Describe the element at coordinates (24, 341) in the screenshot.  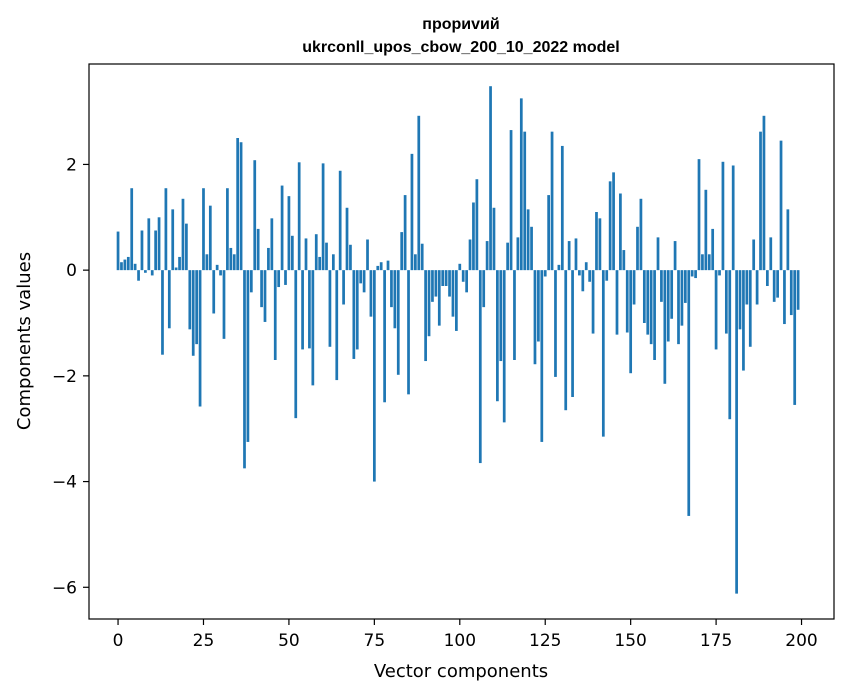
I see `y-axis-label: Components values` at that location.